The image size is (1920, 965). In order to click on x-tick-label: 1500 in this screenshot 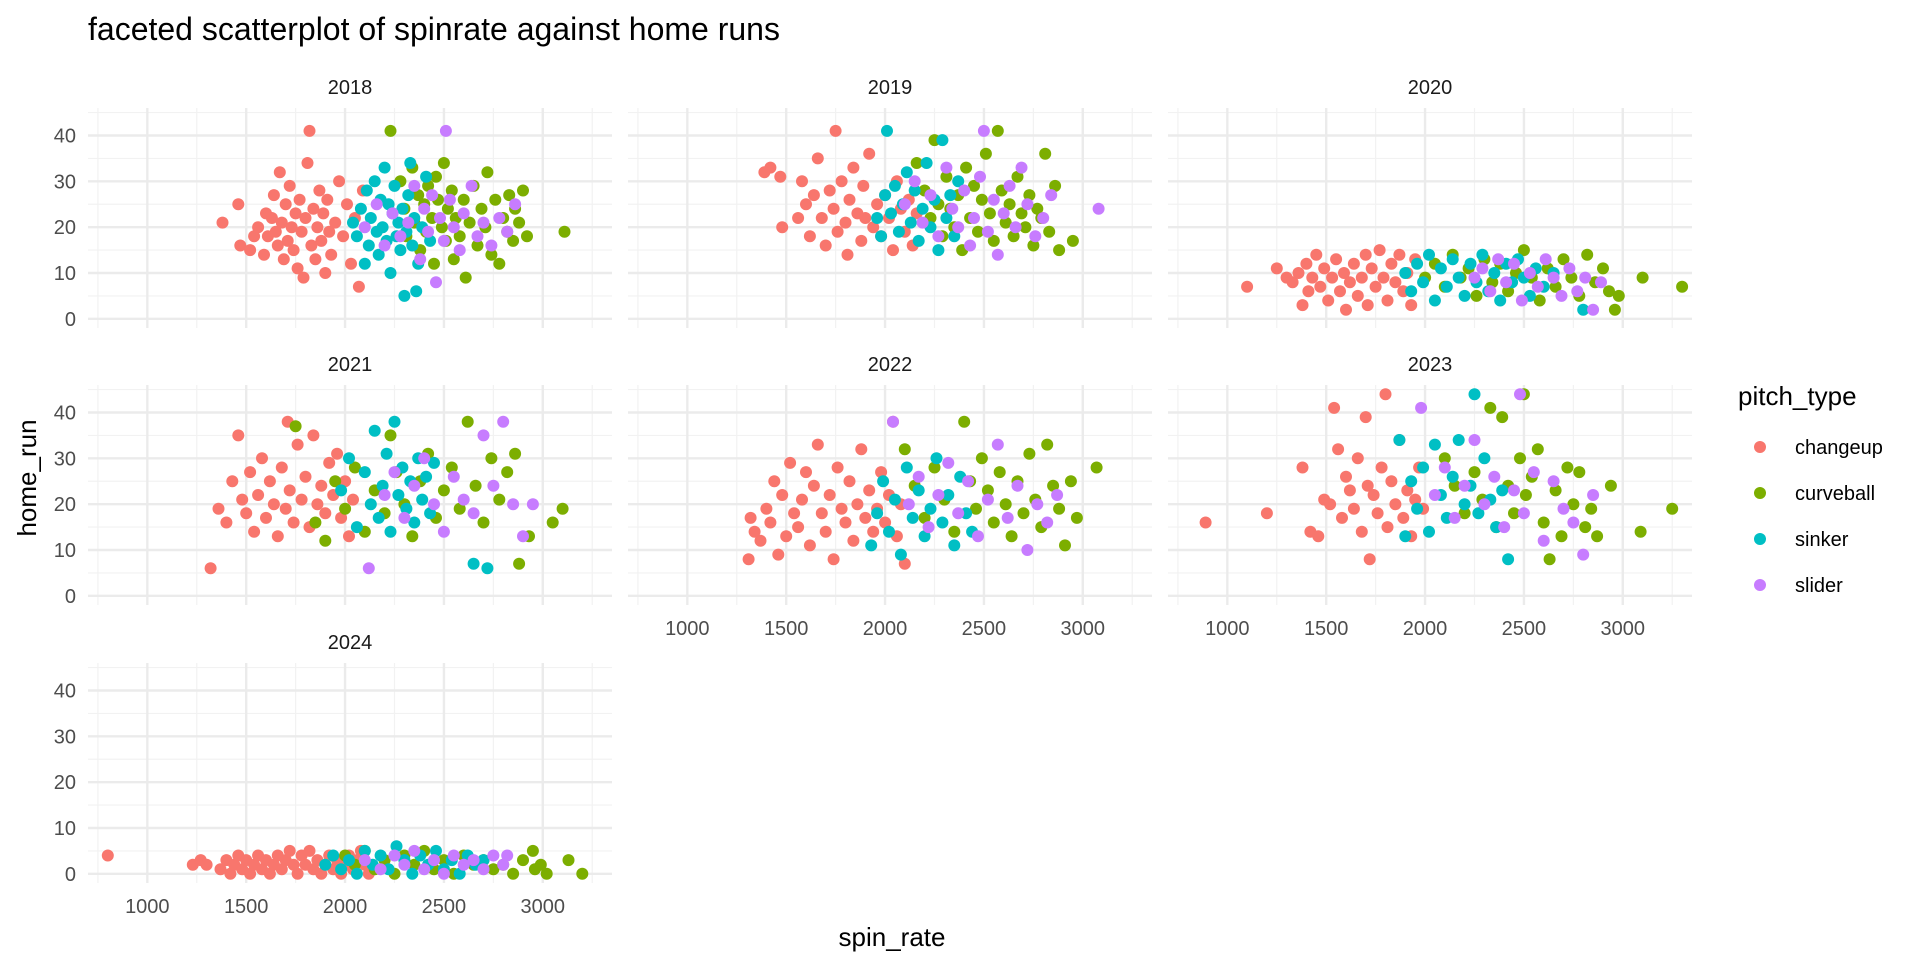, I will do `click(786, 629)`.